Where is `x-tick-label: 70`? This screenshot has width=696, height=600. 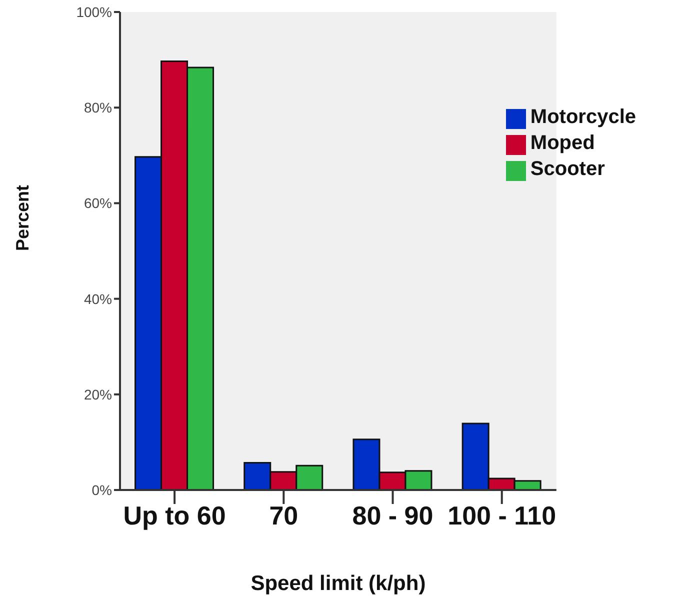
x-tick-label: 70 is located at coordinates (283, 515).